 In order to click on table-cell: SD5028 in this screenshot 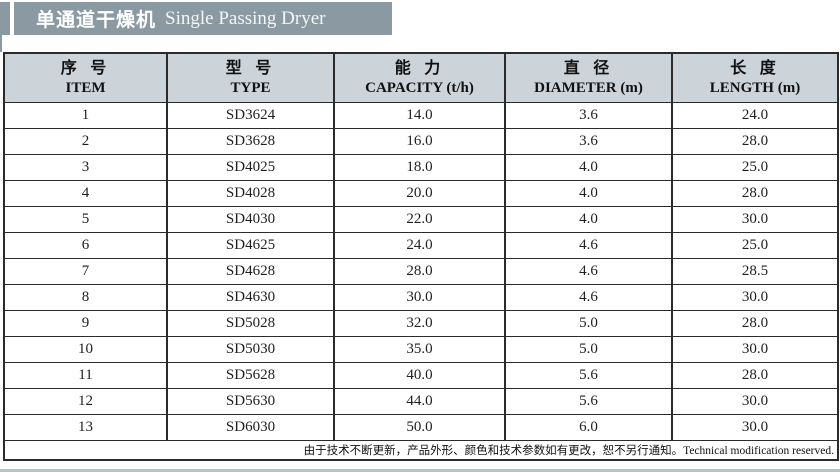, I will do `click(250, 323)`.